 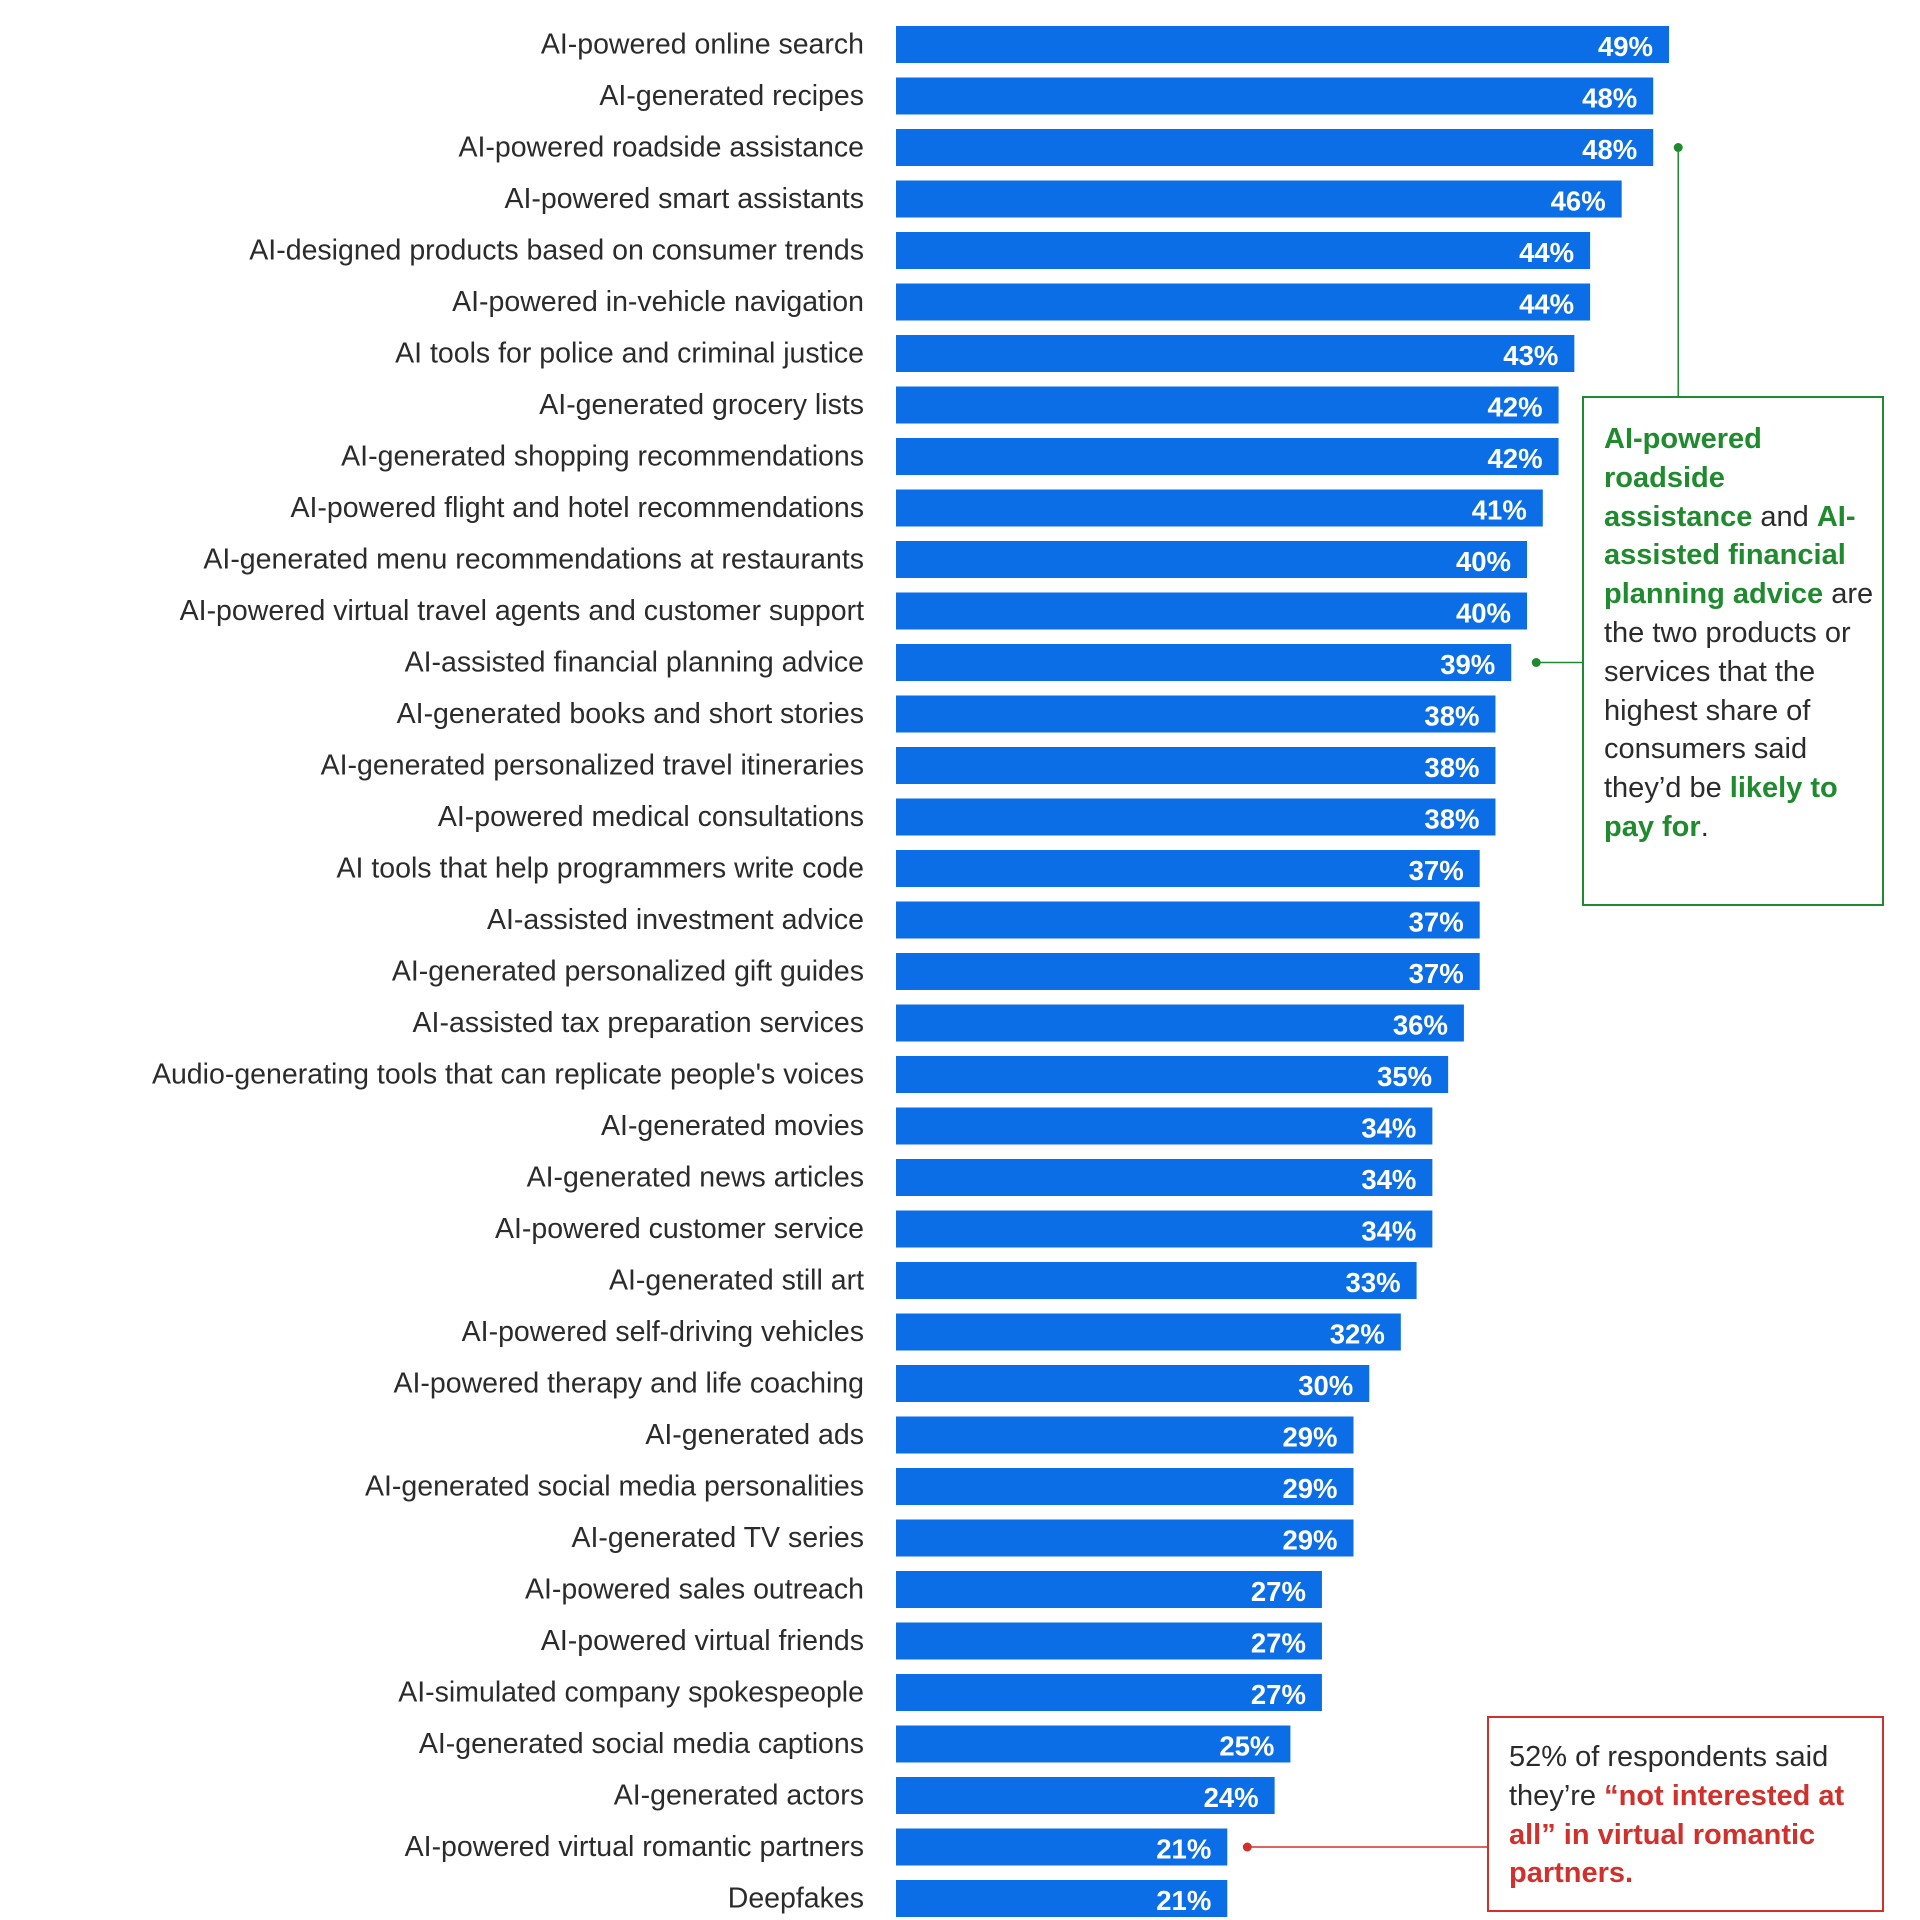 What do you see at coordinates (702, 45) in the screenshot?
I see `category-label: AI-powered online search` at bounding box center [702, 45].